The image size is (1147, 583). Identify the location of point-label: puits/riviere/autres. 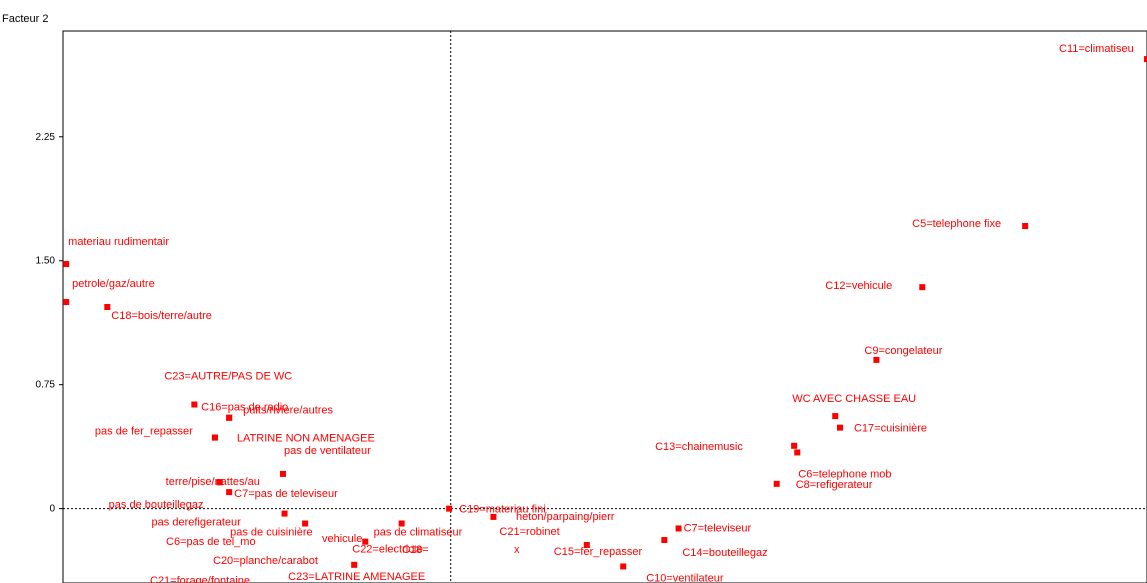
(288, 411).